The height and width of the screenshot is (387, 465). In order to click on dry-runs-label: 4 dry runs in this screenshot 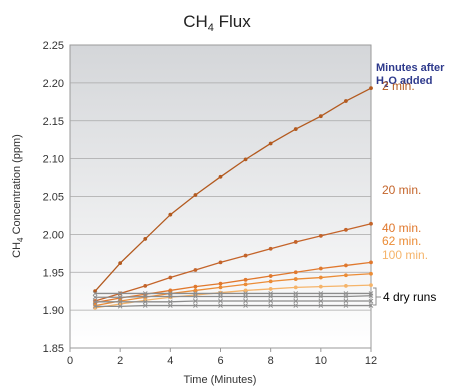, I will do `click(409, 297)`.